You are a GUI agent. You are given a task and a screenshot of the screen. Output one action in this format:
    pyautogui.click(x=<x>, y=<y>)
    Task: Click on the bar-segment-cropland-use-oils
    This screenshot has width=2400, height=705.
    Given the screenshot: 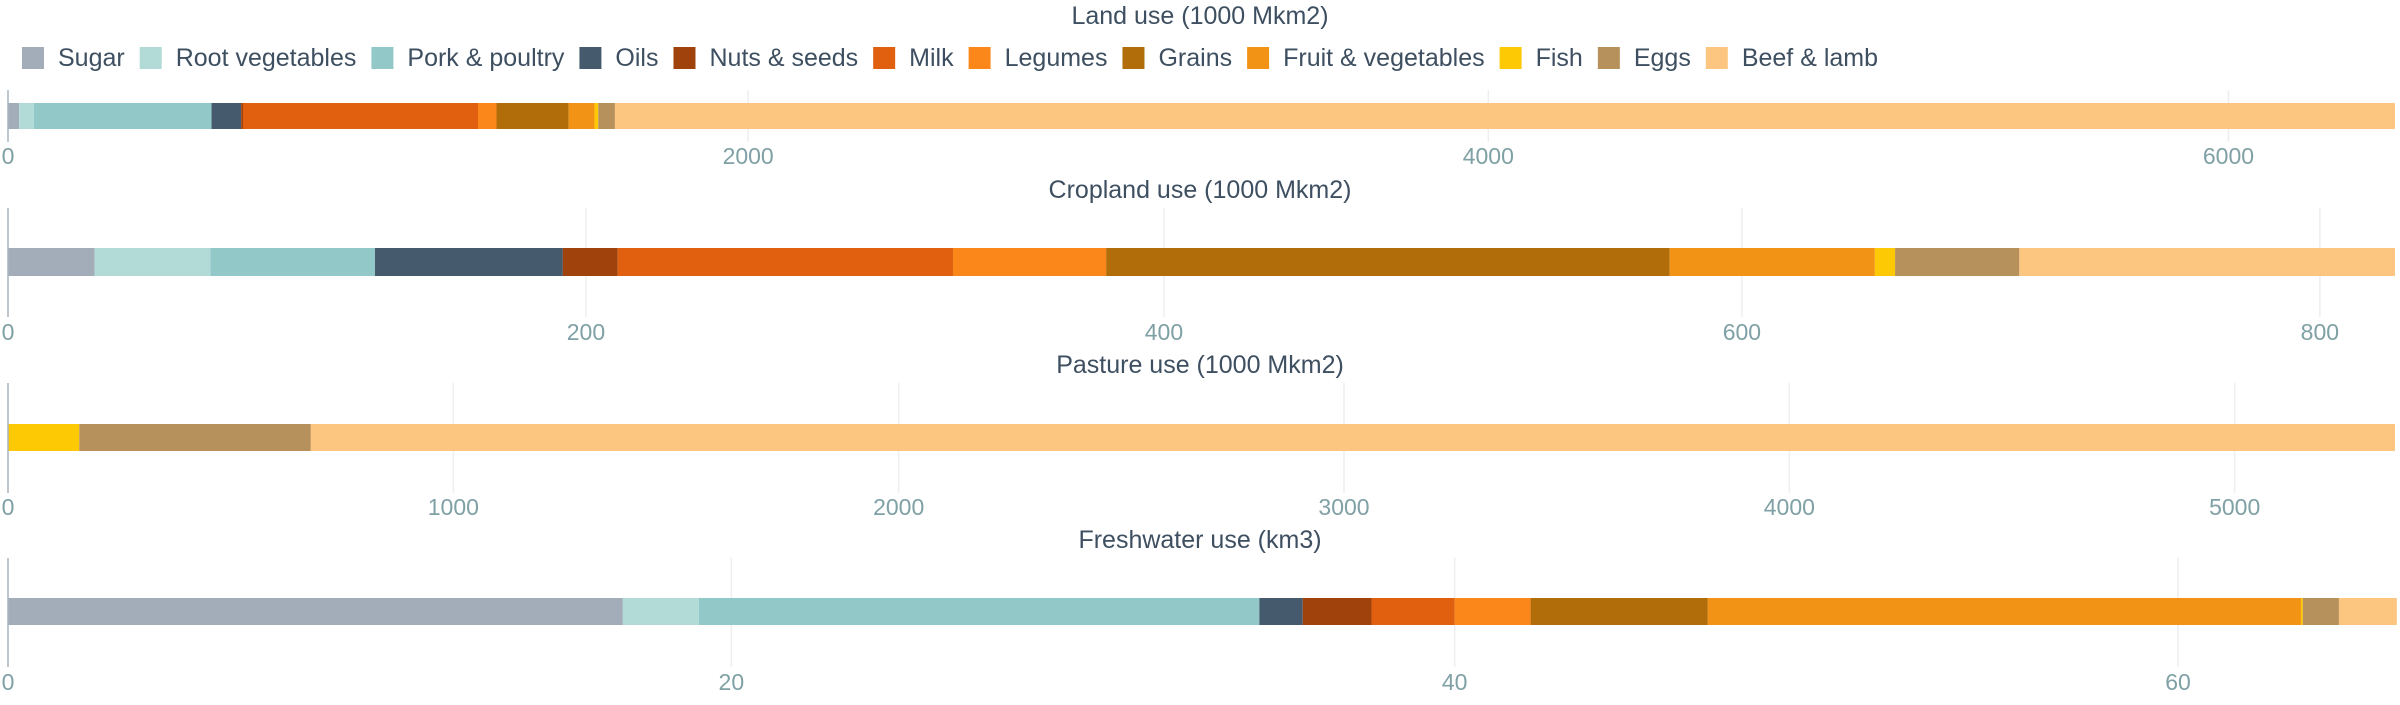 What is the action you would take?
    pyautogui.click(x=469, y=262)
    